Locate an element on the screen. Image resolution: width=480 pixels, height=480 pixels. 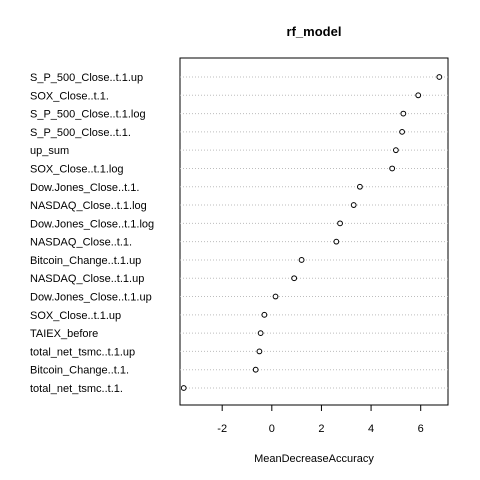
x-tick-label: 4 is located at coordinates (371, 429).